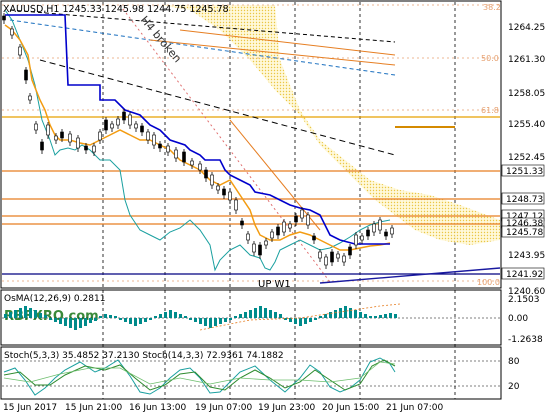 This screenshot has width=545, height=420. Describe the element at coordinates (286, 408) in the screenshot. I see `time-tick: 19 Jun 23:00` at that location.